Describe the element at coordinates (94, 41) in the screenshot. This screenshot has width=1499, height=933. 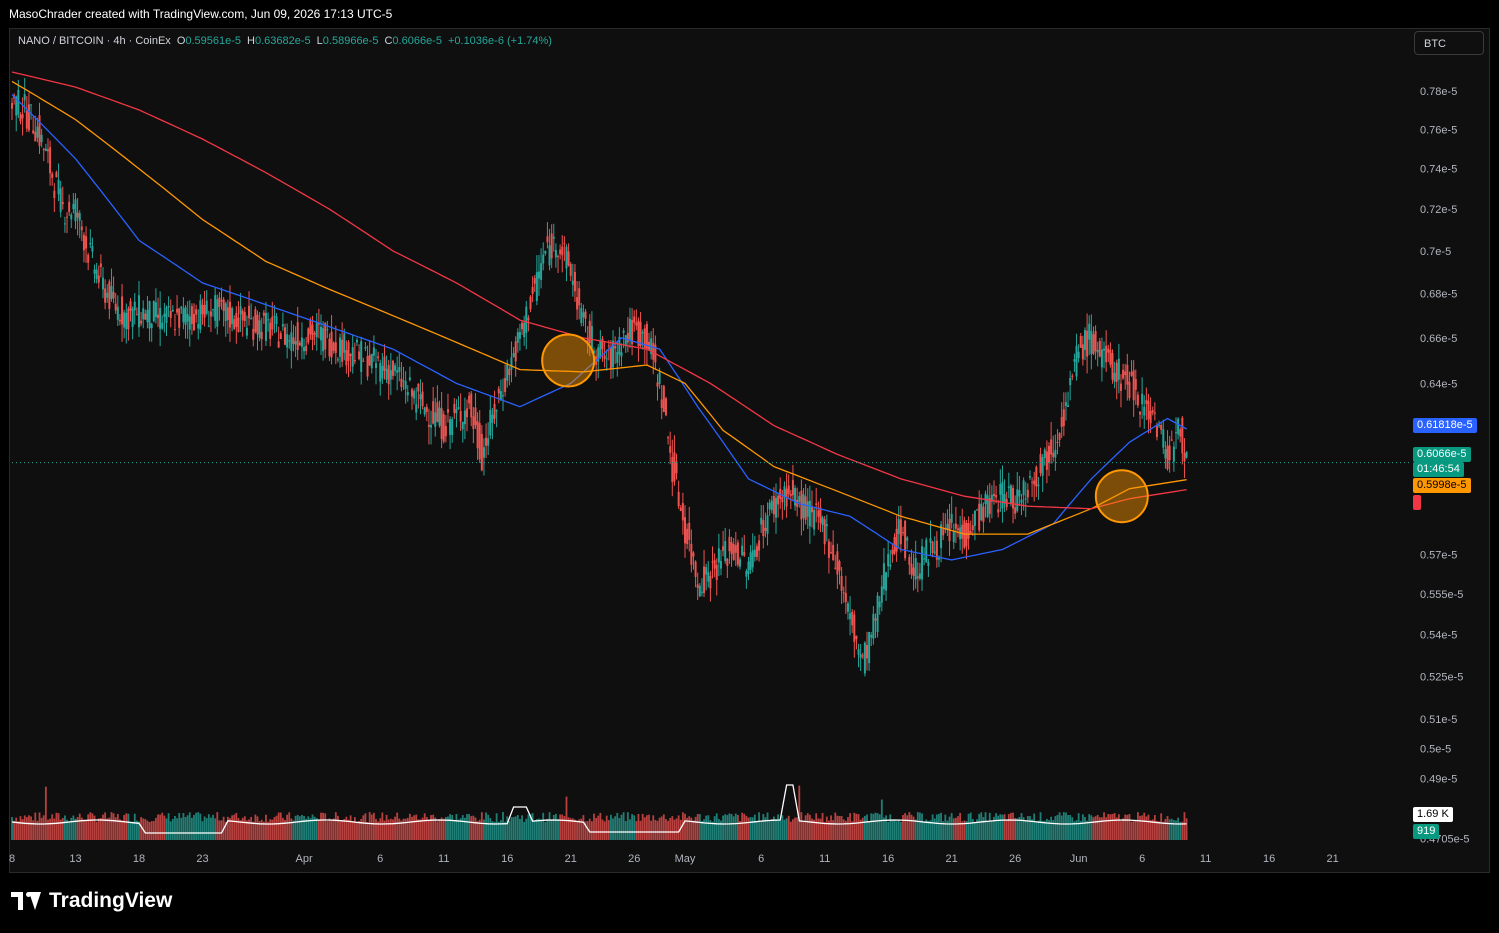
I see `symbol-label: NANO / BITCOIN · 4h · CoinEx` at that location.